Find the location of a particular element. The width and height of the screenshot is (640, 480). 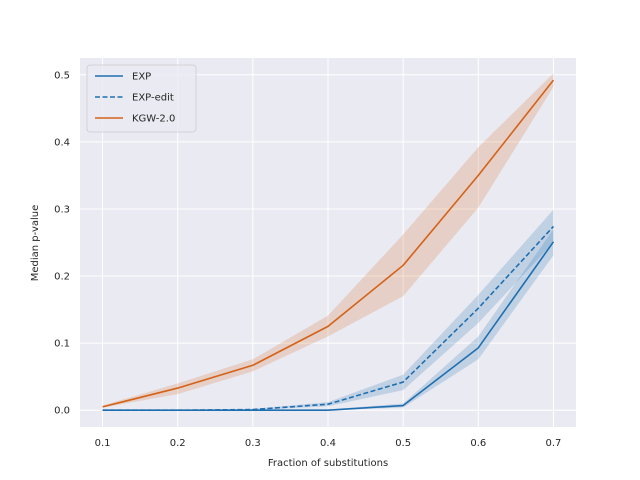

x-tick-label: 0.3 is located at coordinates (253, 443).